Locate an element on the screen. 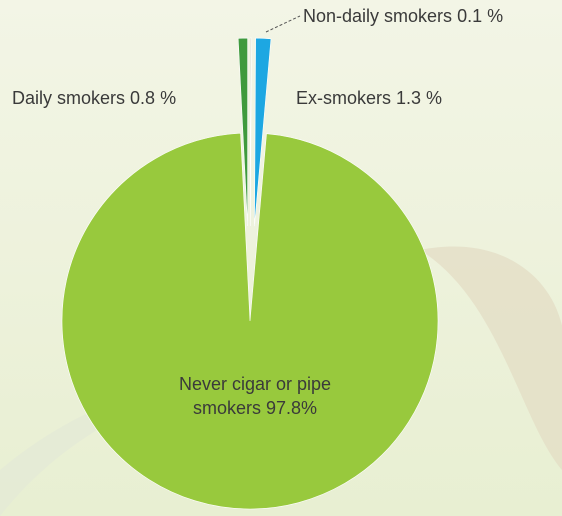 The height and width of the screenshot is (516, 562). label-name: Daily smokers is located at coordinates (69, 98).